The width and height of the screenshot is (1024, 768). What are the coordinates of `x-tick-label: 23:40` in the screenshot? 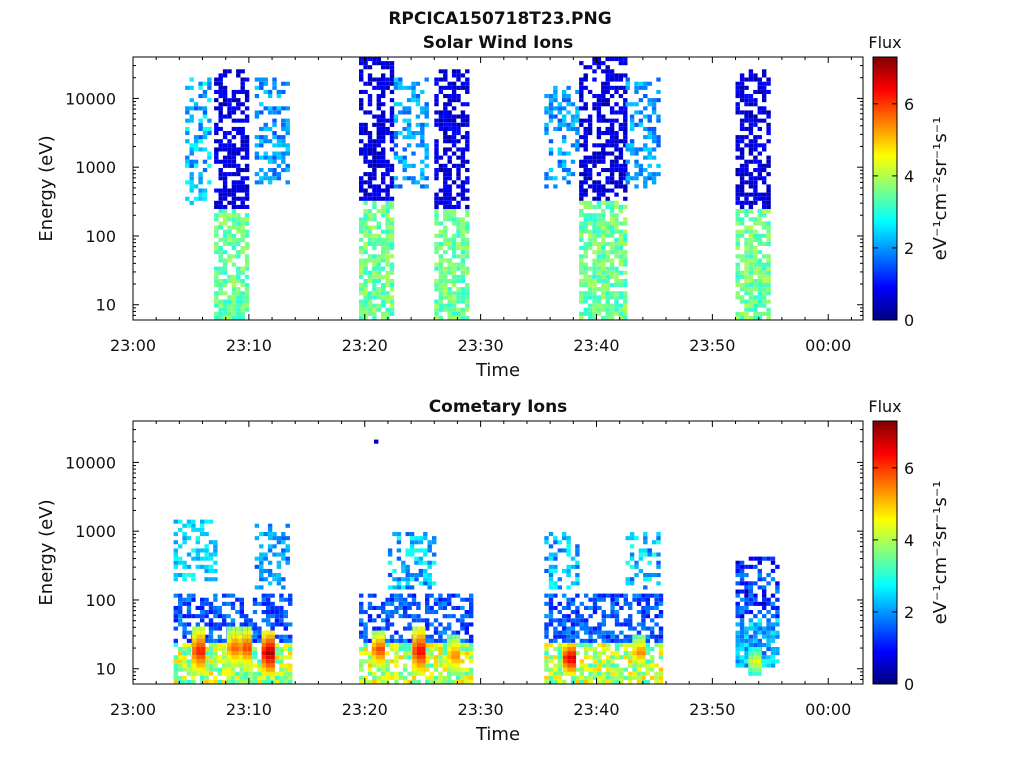 It's located at (596, 709).